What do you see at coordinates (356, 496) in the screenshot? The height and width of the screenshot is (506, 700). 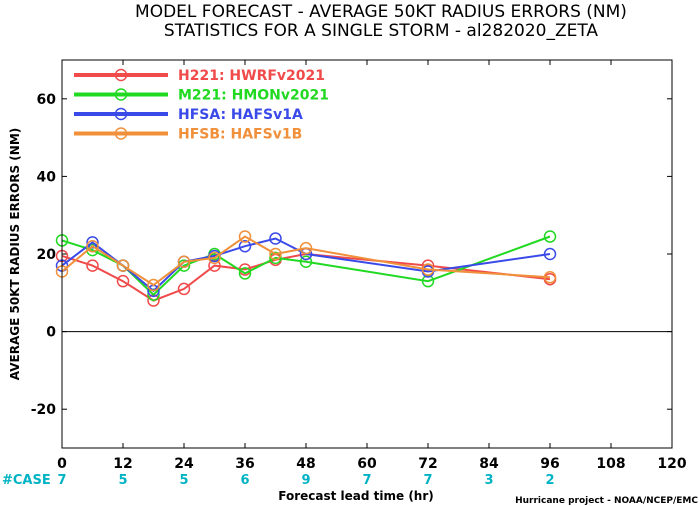 I see `x-axis-label: Forecast lead time (hr)` at bounding box center [356, 496].